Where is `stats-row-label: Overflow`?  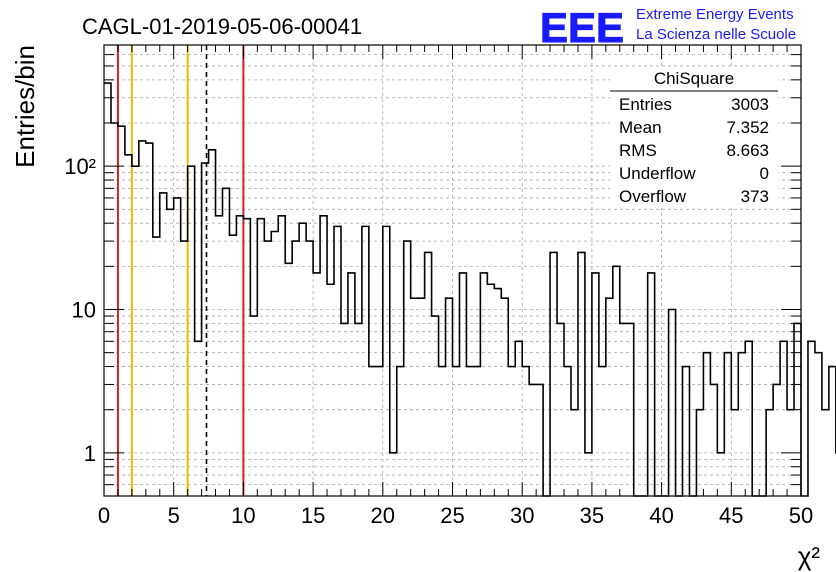 stats-row-label: Overflow is located at coordinates (653, 196).